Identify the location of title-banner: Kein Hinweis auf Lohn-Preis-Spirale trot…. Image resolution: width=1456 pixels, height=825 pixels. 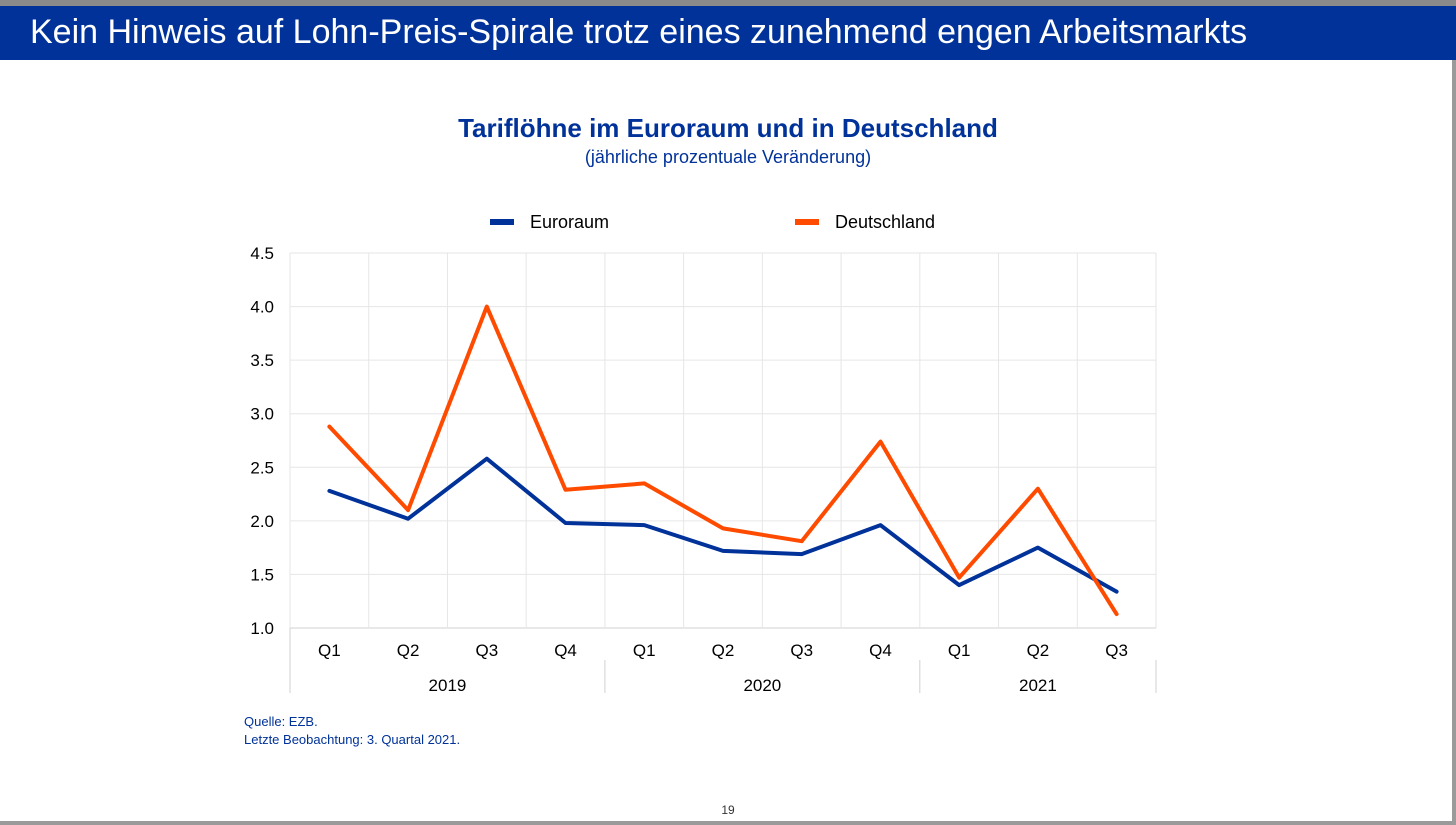
(728, 33).